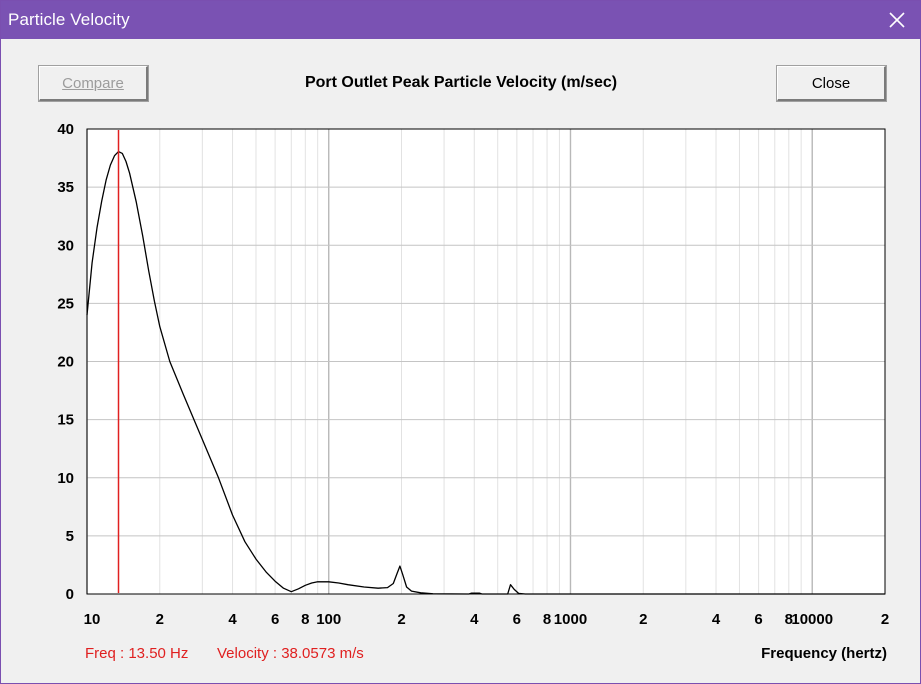 The image size is (921, 684). I want to click on y-tick-label: 10, so click(65, 478).